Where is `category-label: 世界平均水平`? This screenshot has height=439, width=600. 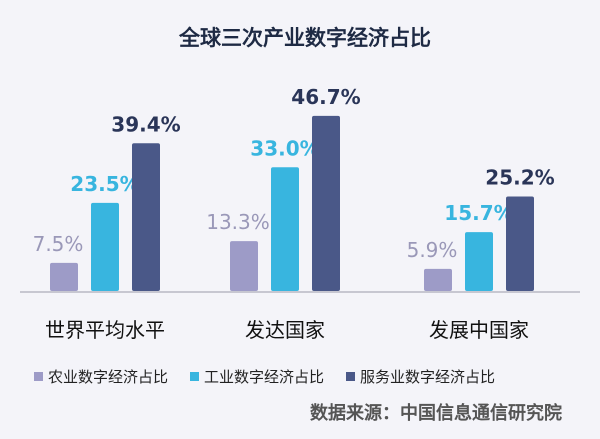
category-label: 世界平均水平 is located at coordinates (105, 330).